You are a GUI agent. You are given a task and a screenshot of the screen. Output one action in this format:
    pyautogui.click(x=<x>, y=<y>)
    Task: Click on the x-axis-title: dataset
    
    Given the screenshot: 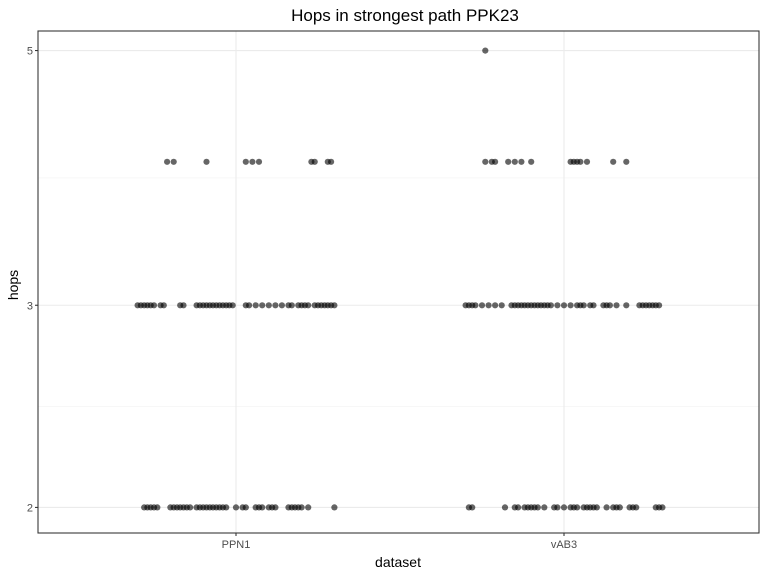 What is the action you would take?
    pyautogui.click(x=398, y=562)
    